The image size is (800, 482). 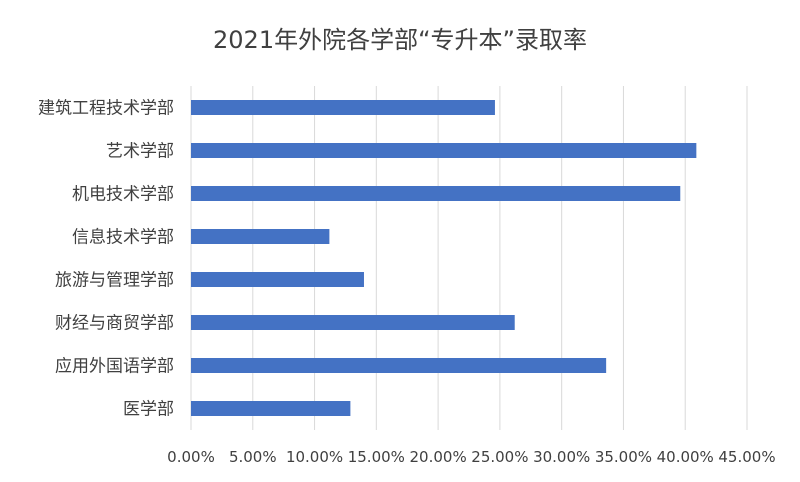 What do you see at coordinates (561, 457) in the screenshot?
I see `x-tick-label: 30.00%` at bounding box center [561, 457].